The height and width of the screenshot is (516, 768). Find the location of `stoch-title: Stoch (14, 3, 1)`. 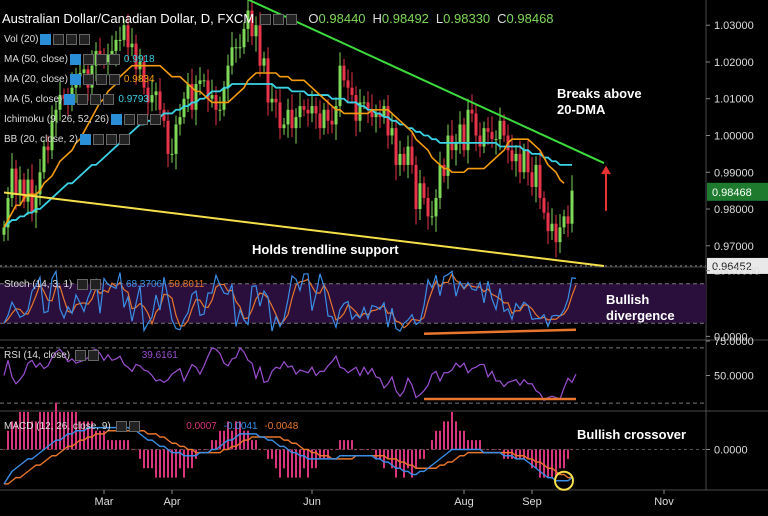

stoch-title: Stoch (14, 3, 1) is located at coordinates (38, 285).